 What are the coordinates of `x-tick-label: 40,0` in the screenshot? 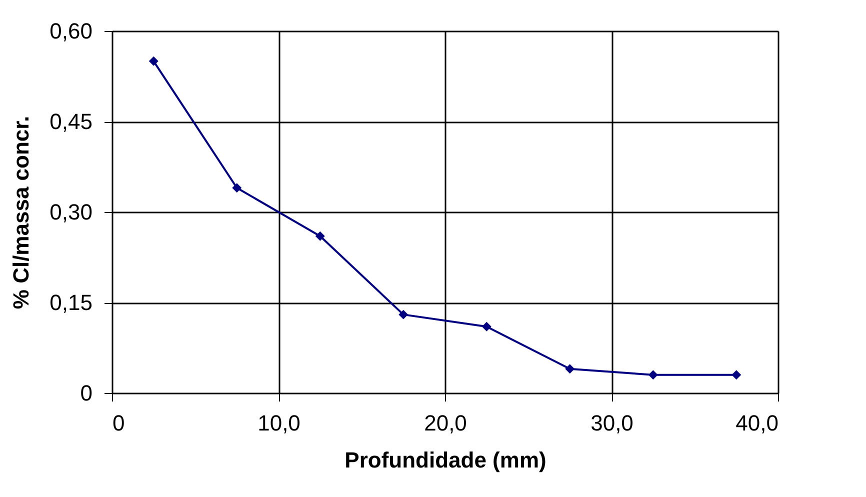 It's located at (757, 423).